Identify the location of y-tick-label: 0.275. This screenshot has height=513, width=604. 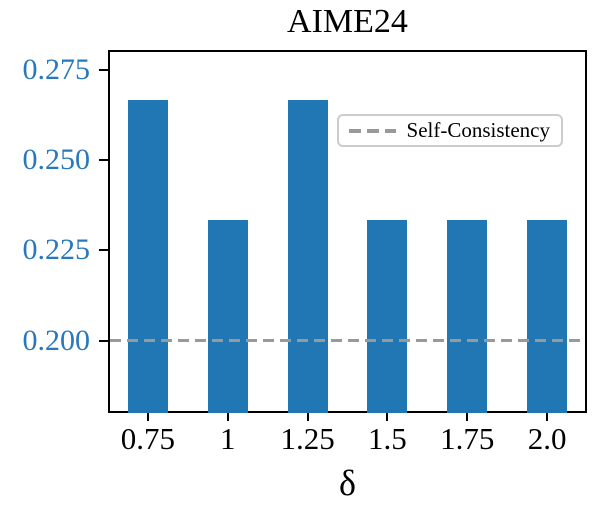
(56, 69).